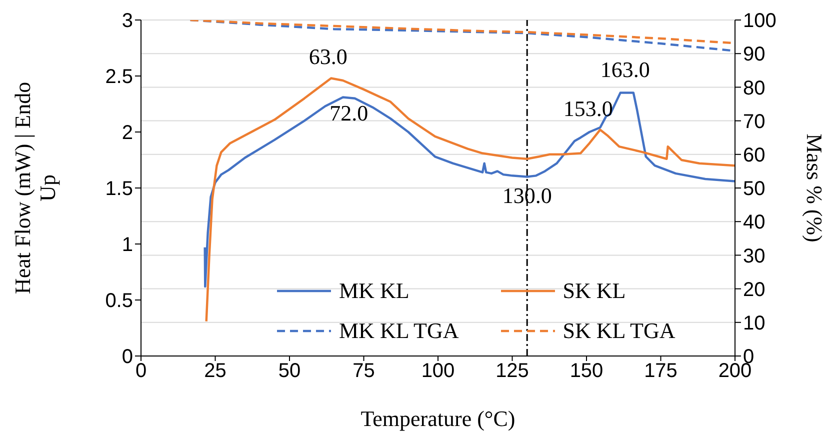 The height and width of the screenshot is (434, 825). What do you see at coordinates (754, 155) in the screenshot?
I see `y2-tick-label: 60` at bounding box center [754, 155].